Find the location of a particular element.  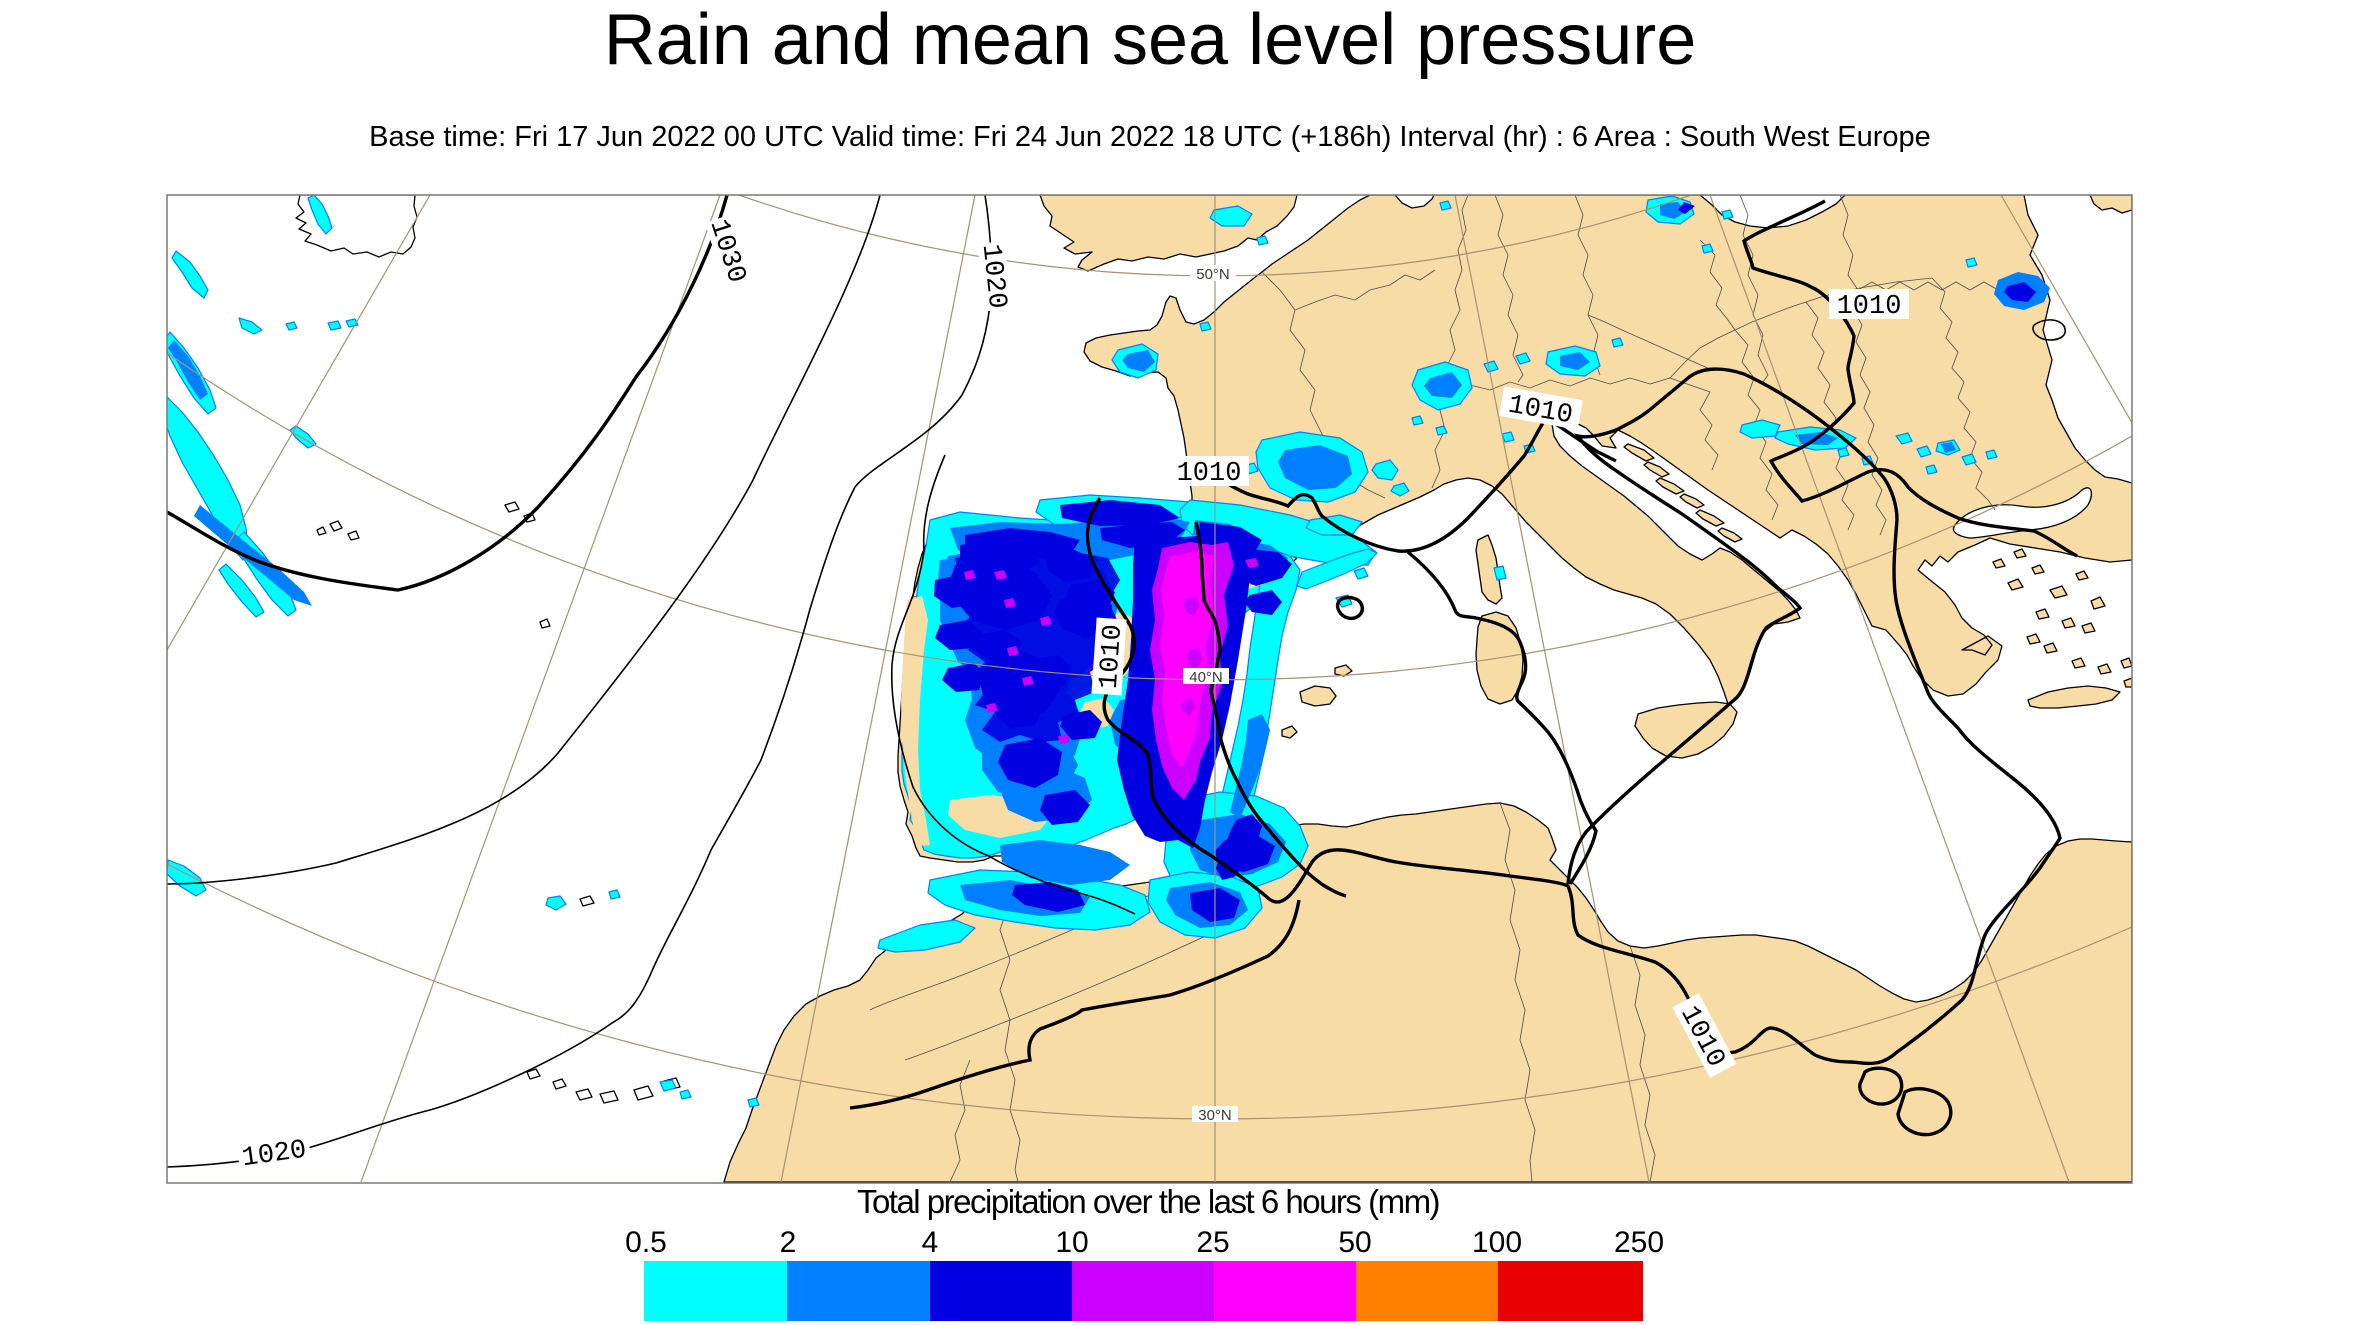

svg-text: 40°N is located at coordinates (1206, 677).